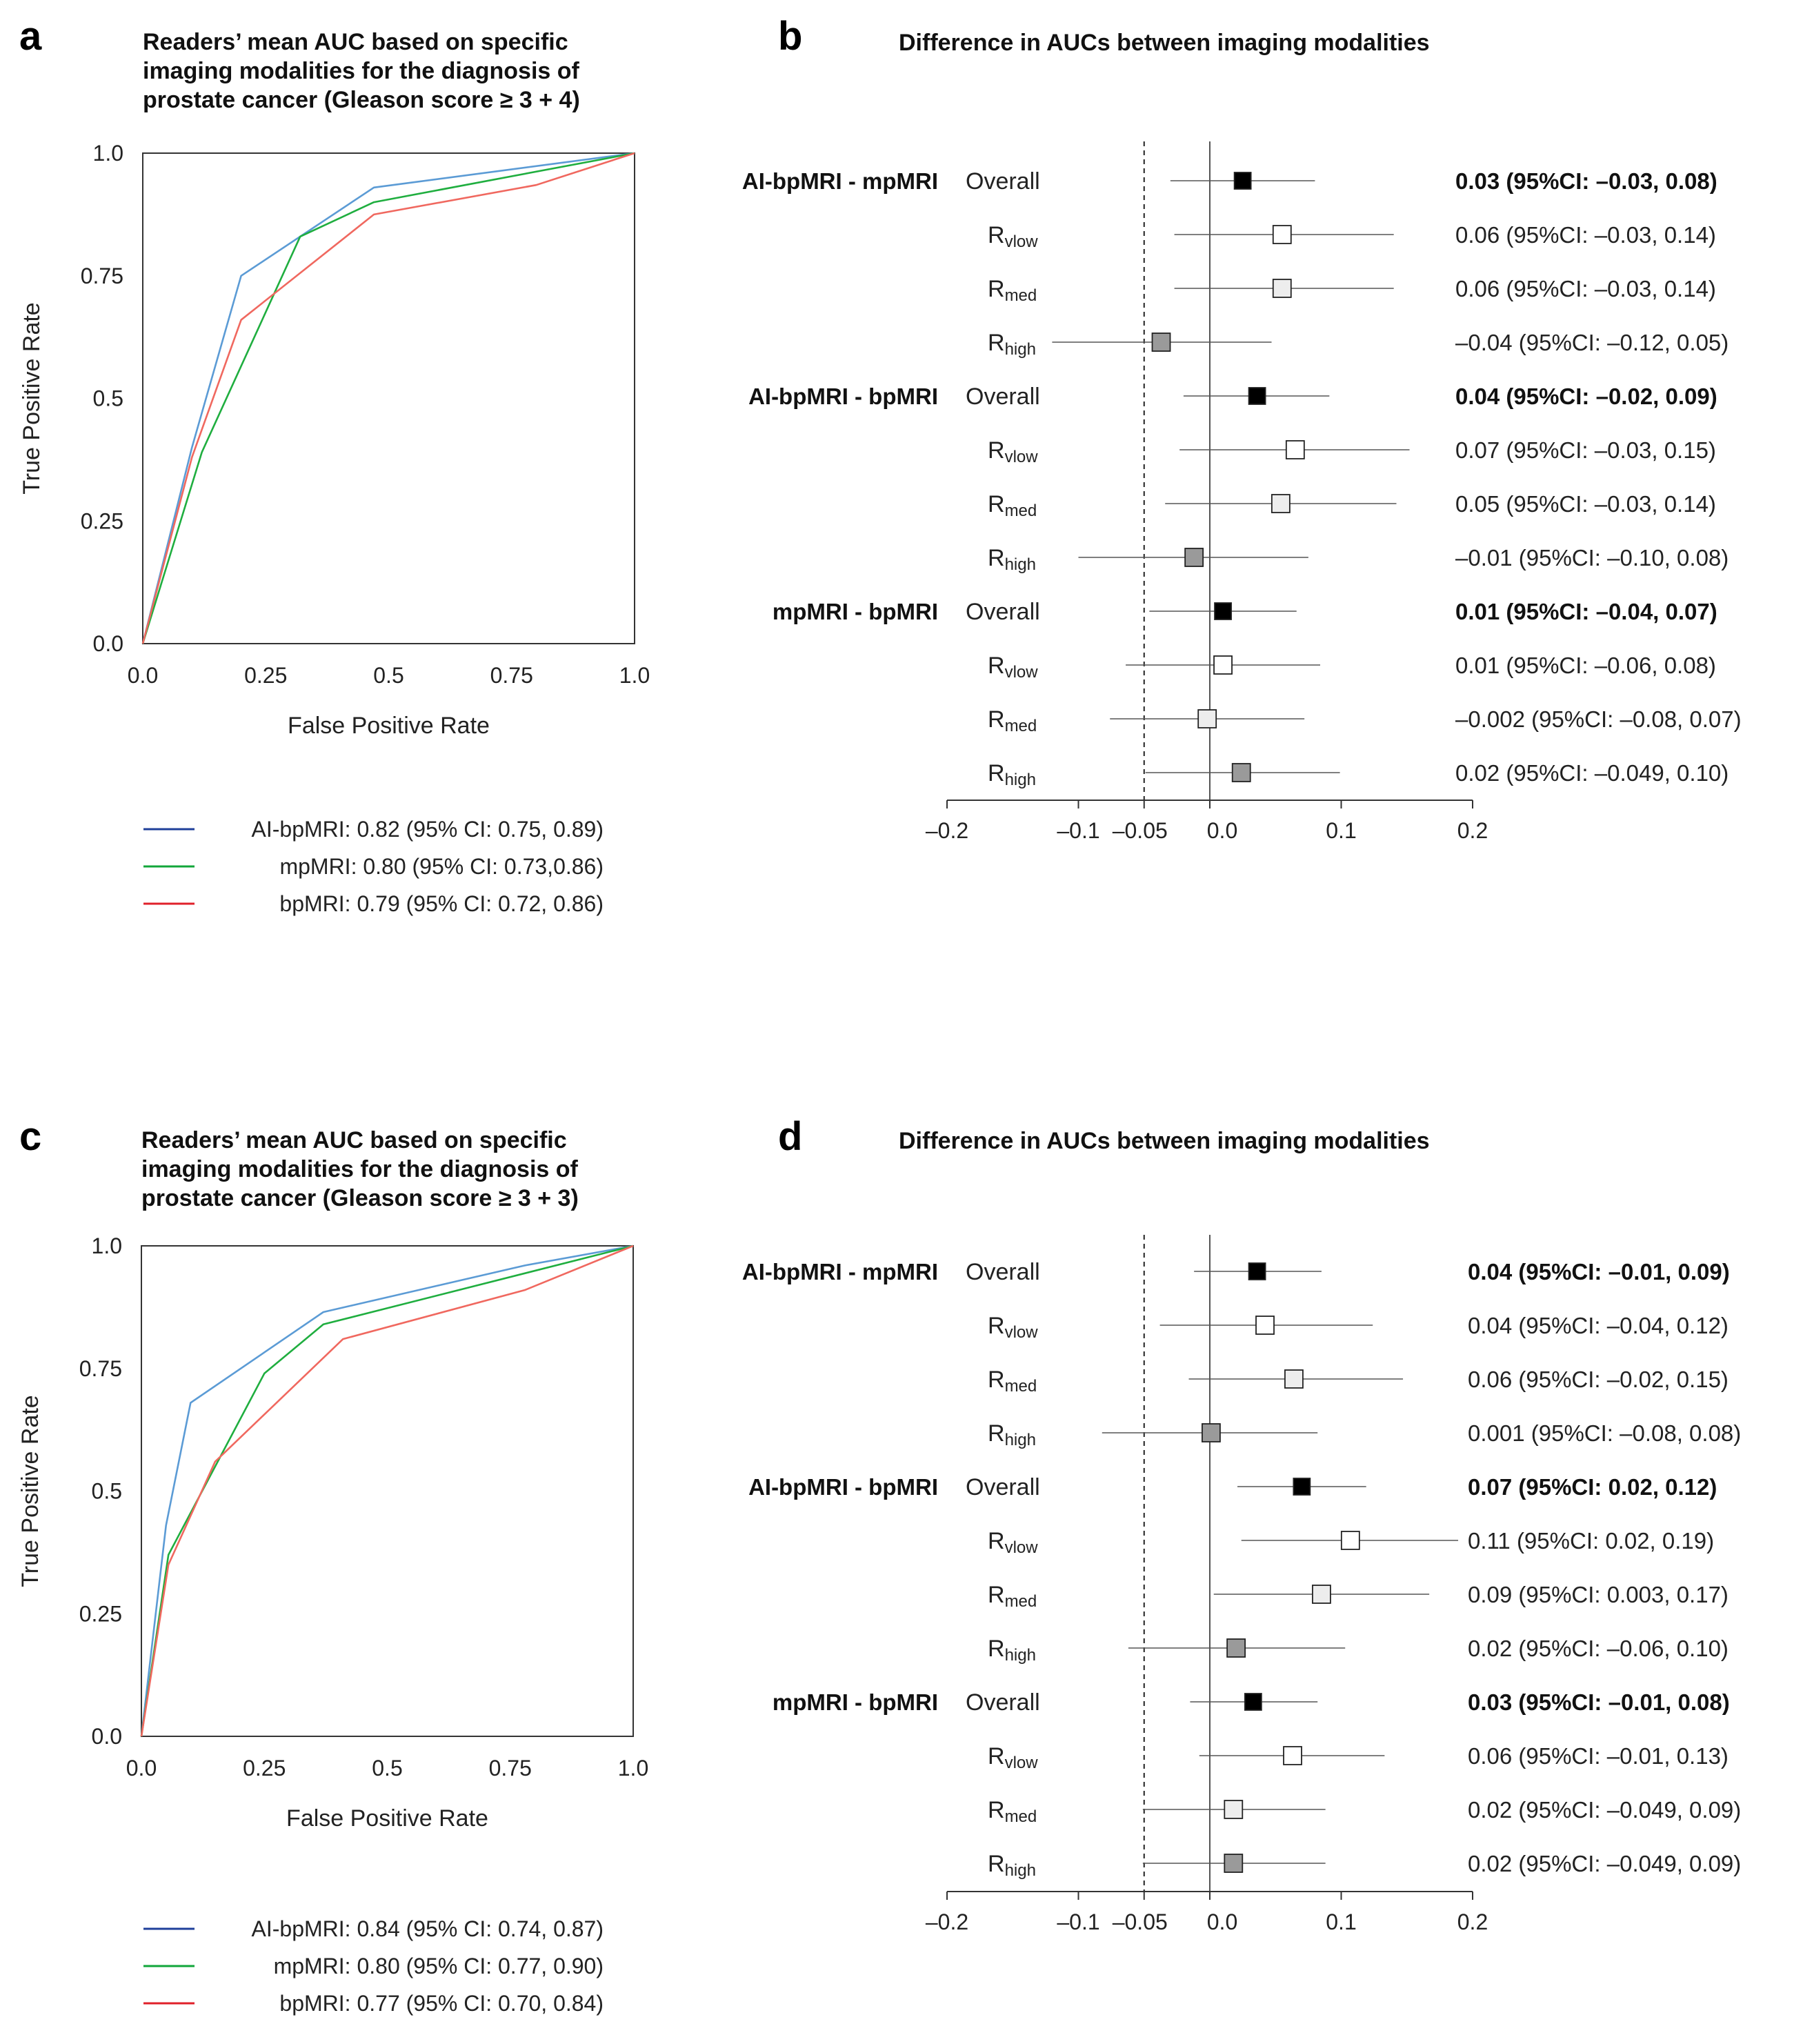  Describe the element at coordinates (1605, 1433) in the screenshot. I see `ci-text: 0.001 (95%CI: –0.08, 0.08)` at that location.